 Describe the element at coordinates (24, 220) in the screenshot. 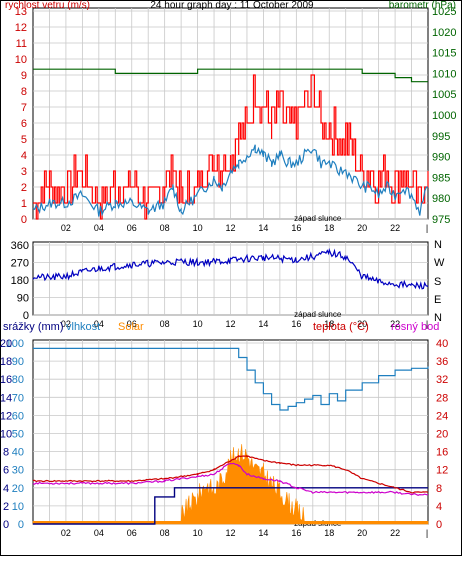

I see `wind-y-tick-label: 0` at that location.